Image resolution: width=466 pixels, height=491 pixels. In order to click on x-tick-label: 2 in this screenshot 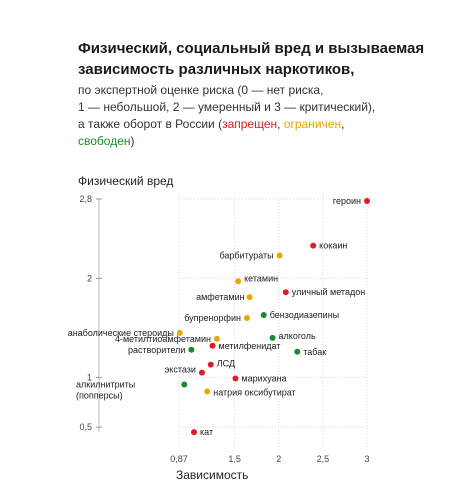, I will do `click(278, 459)`.